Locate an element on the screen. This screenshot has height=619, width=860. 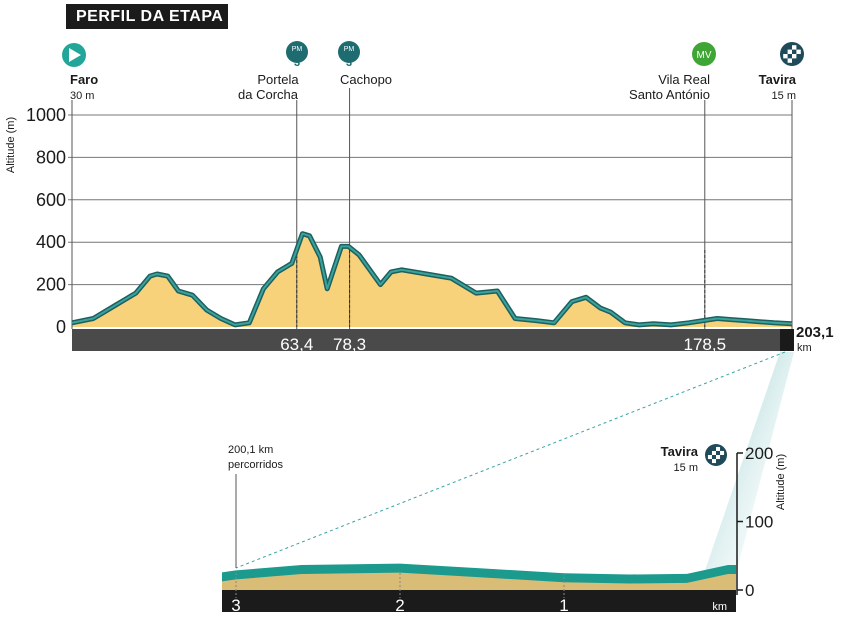
zoom-km-label: 2 is located at coordinates (399, 605).